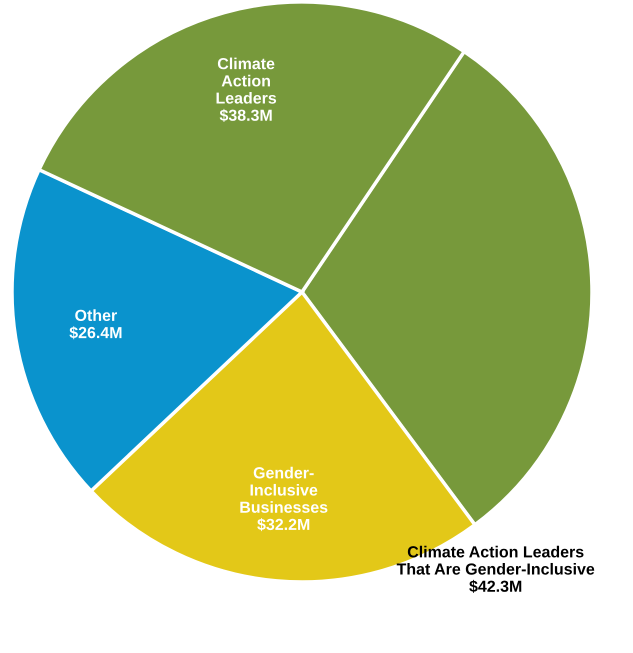 The image size is (633, 653). What do you see at coordinates (246, 81) in the screenshot?
I see `slice-label: Climate Action Leaders` at bounding box center [246, 81].